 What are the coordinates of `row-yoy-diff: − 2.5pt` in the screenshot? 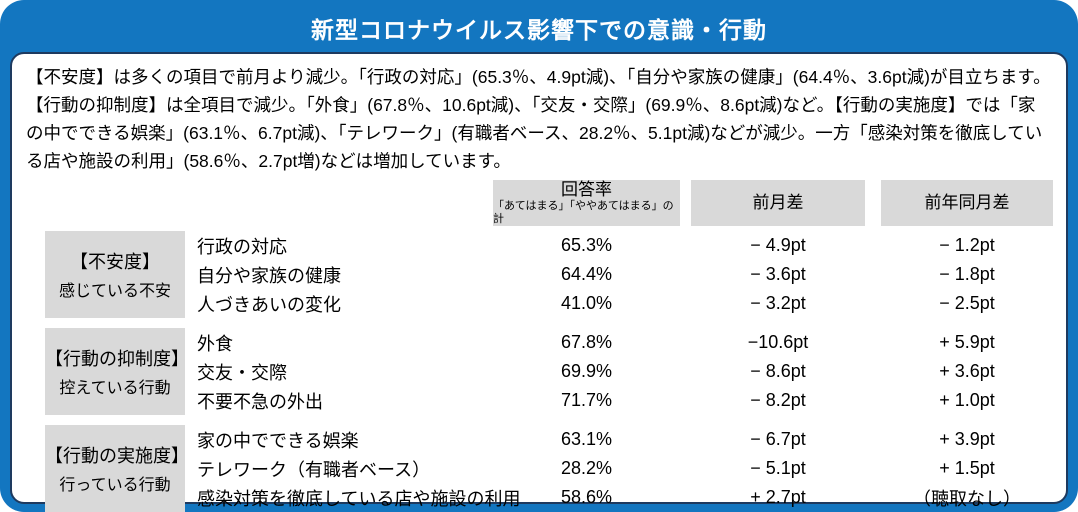 It's located at (967, 303).